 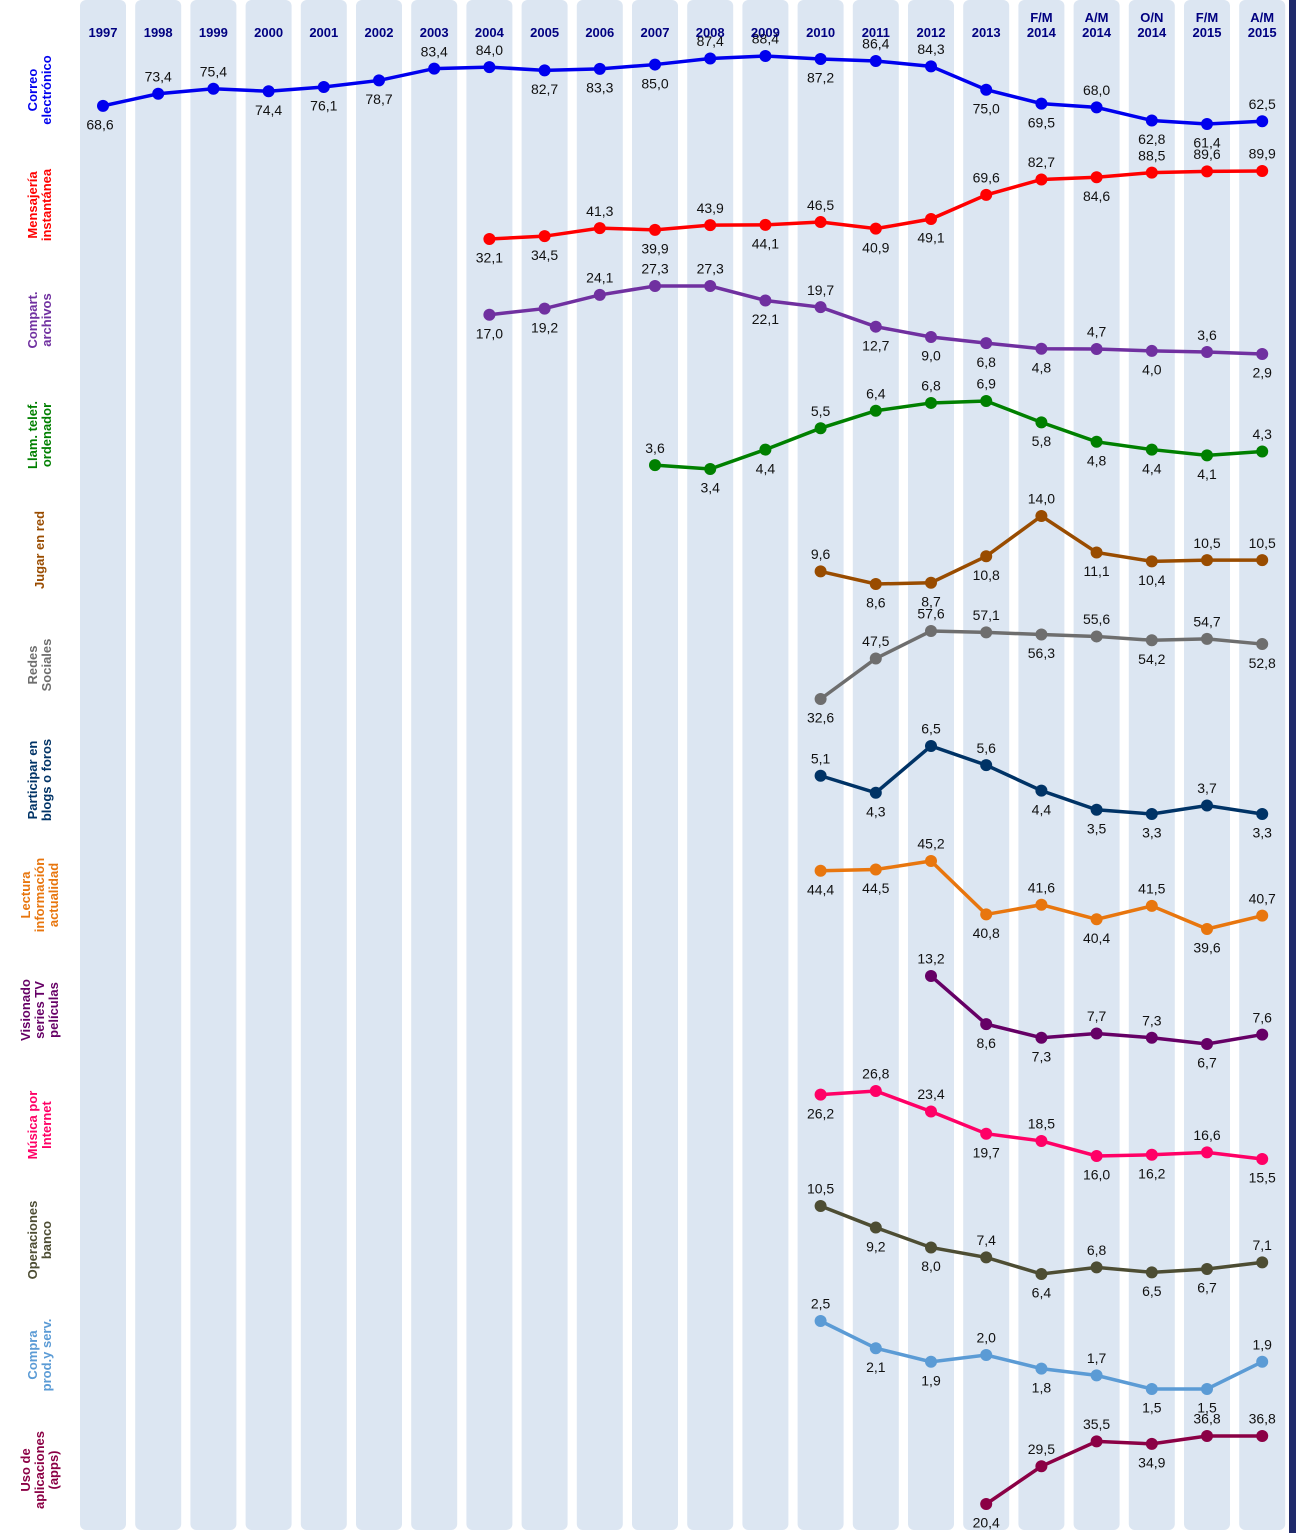 What do you see at coordinates (654, 269) in the screenshot?
I see `data-label: 27,3` at bounding box center [654, 269].